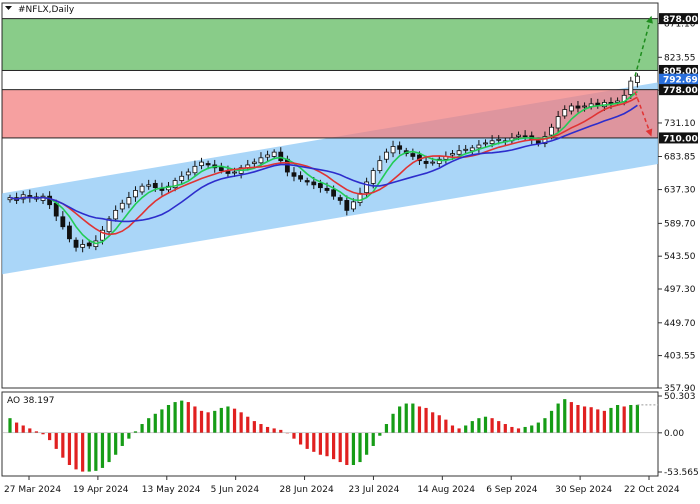 This screenshot has height=504, width=700. Describe the element at coordinates (680, 224) in the screenshot. I see `y-tick-label: 589.70` at that location.